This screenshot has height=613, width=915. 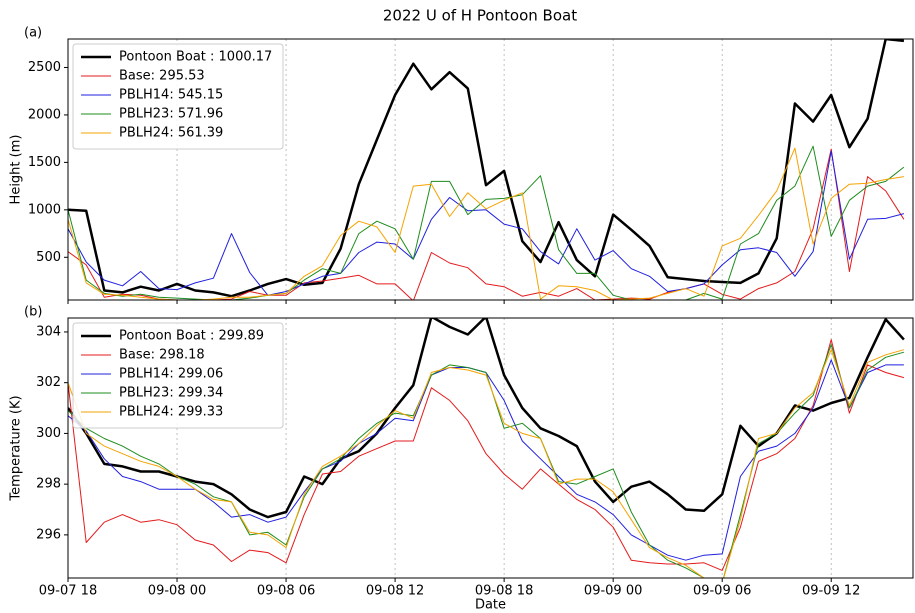 I want to click on chart-title: 2022 U of H Pontoon Boat, so click(x=480, y=16).